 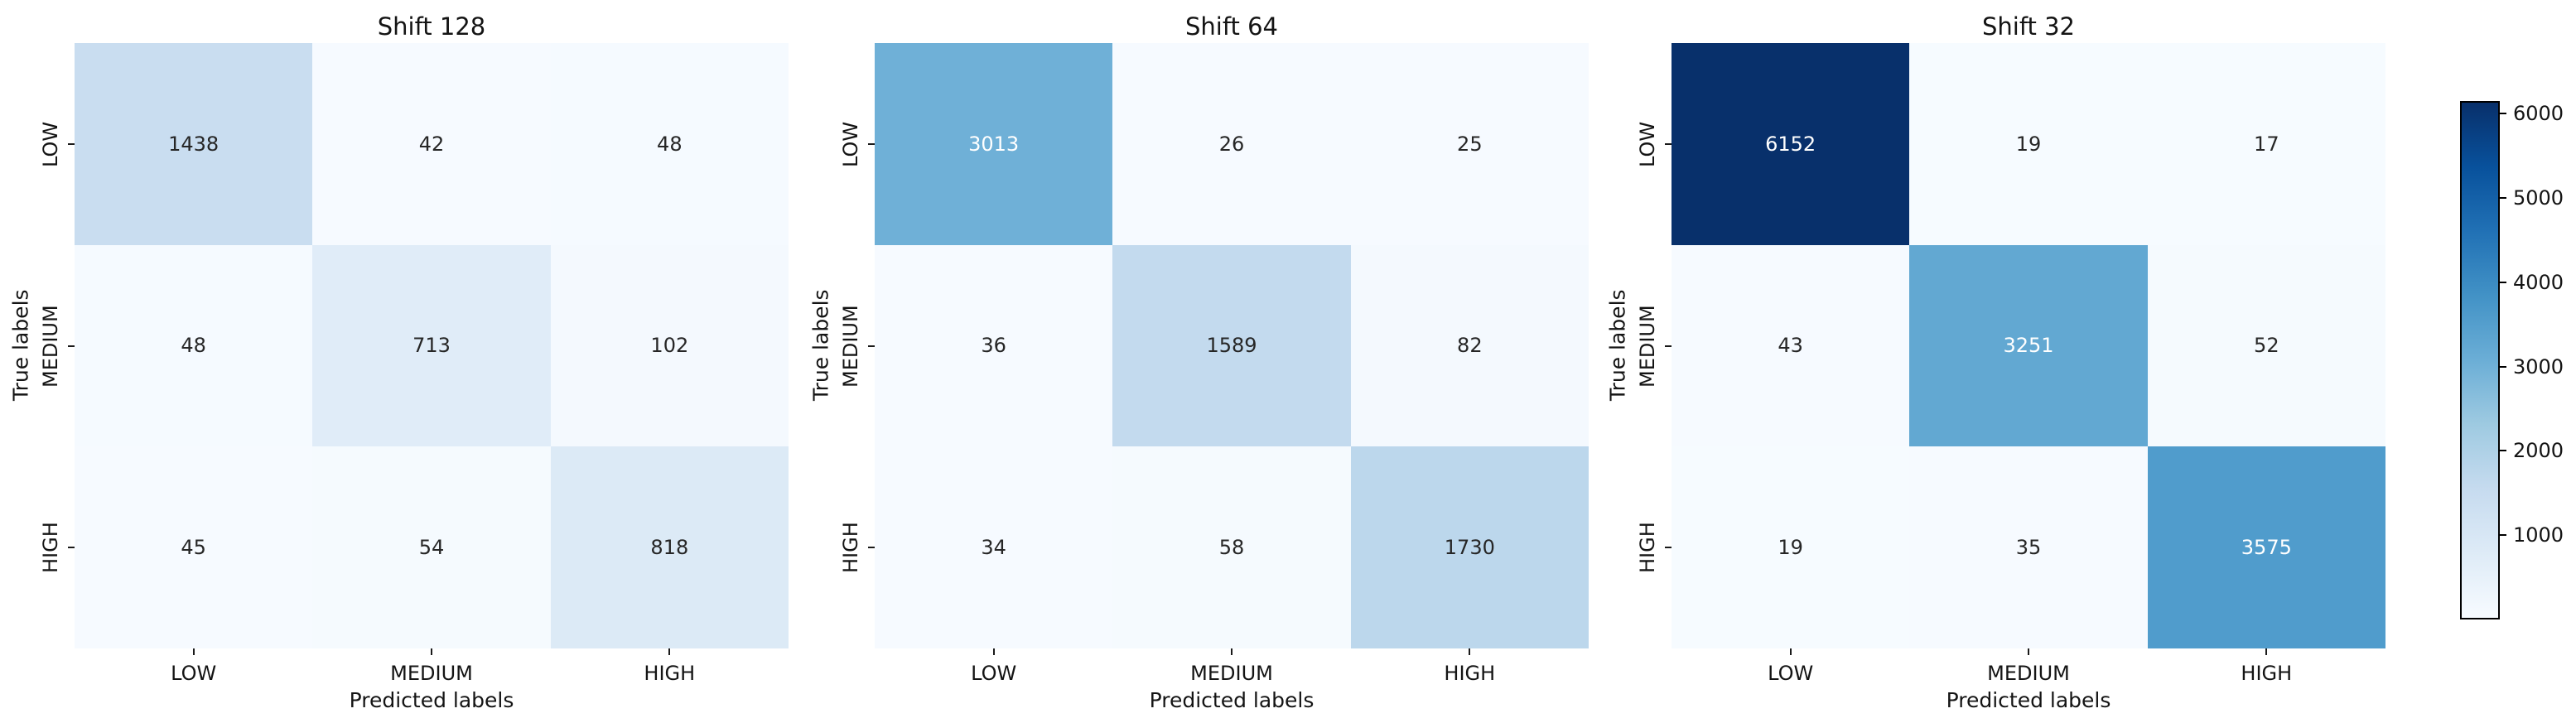 What do you see at coordinates (669, 345) in the screenshot?
I see `heatmap-cell: 102` at bounding box center [669, 345].